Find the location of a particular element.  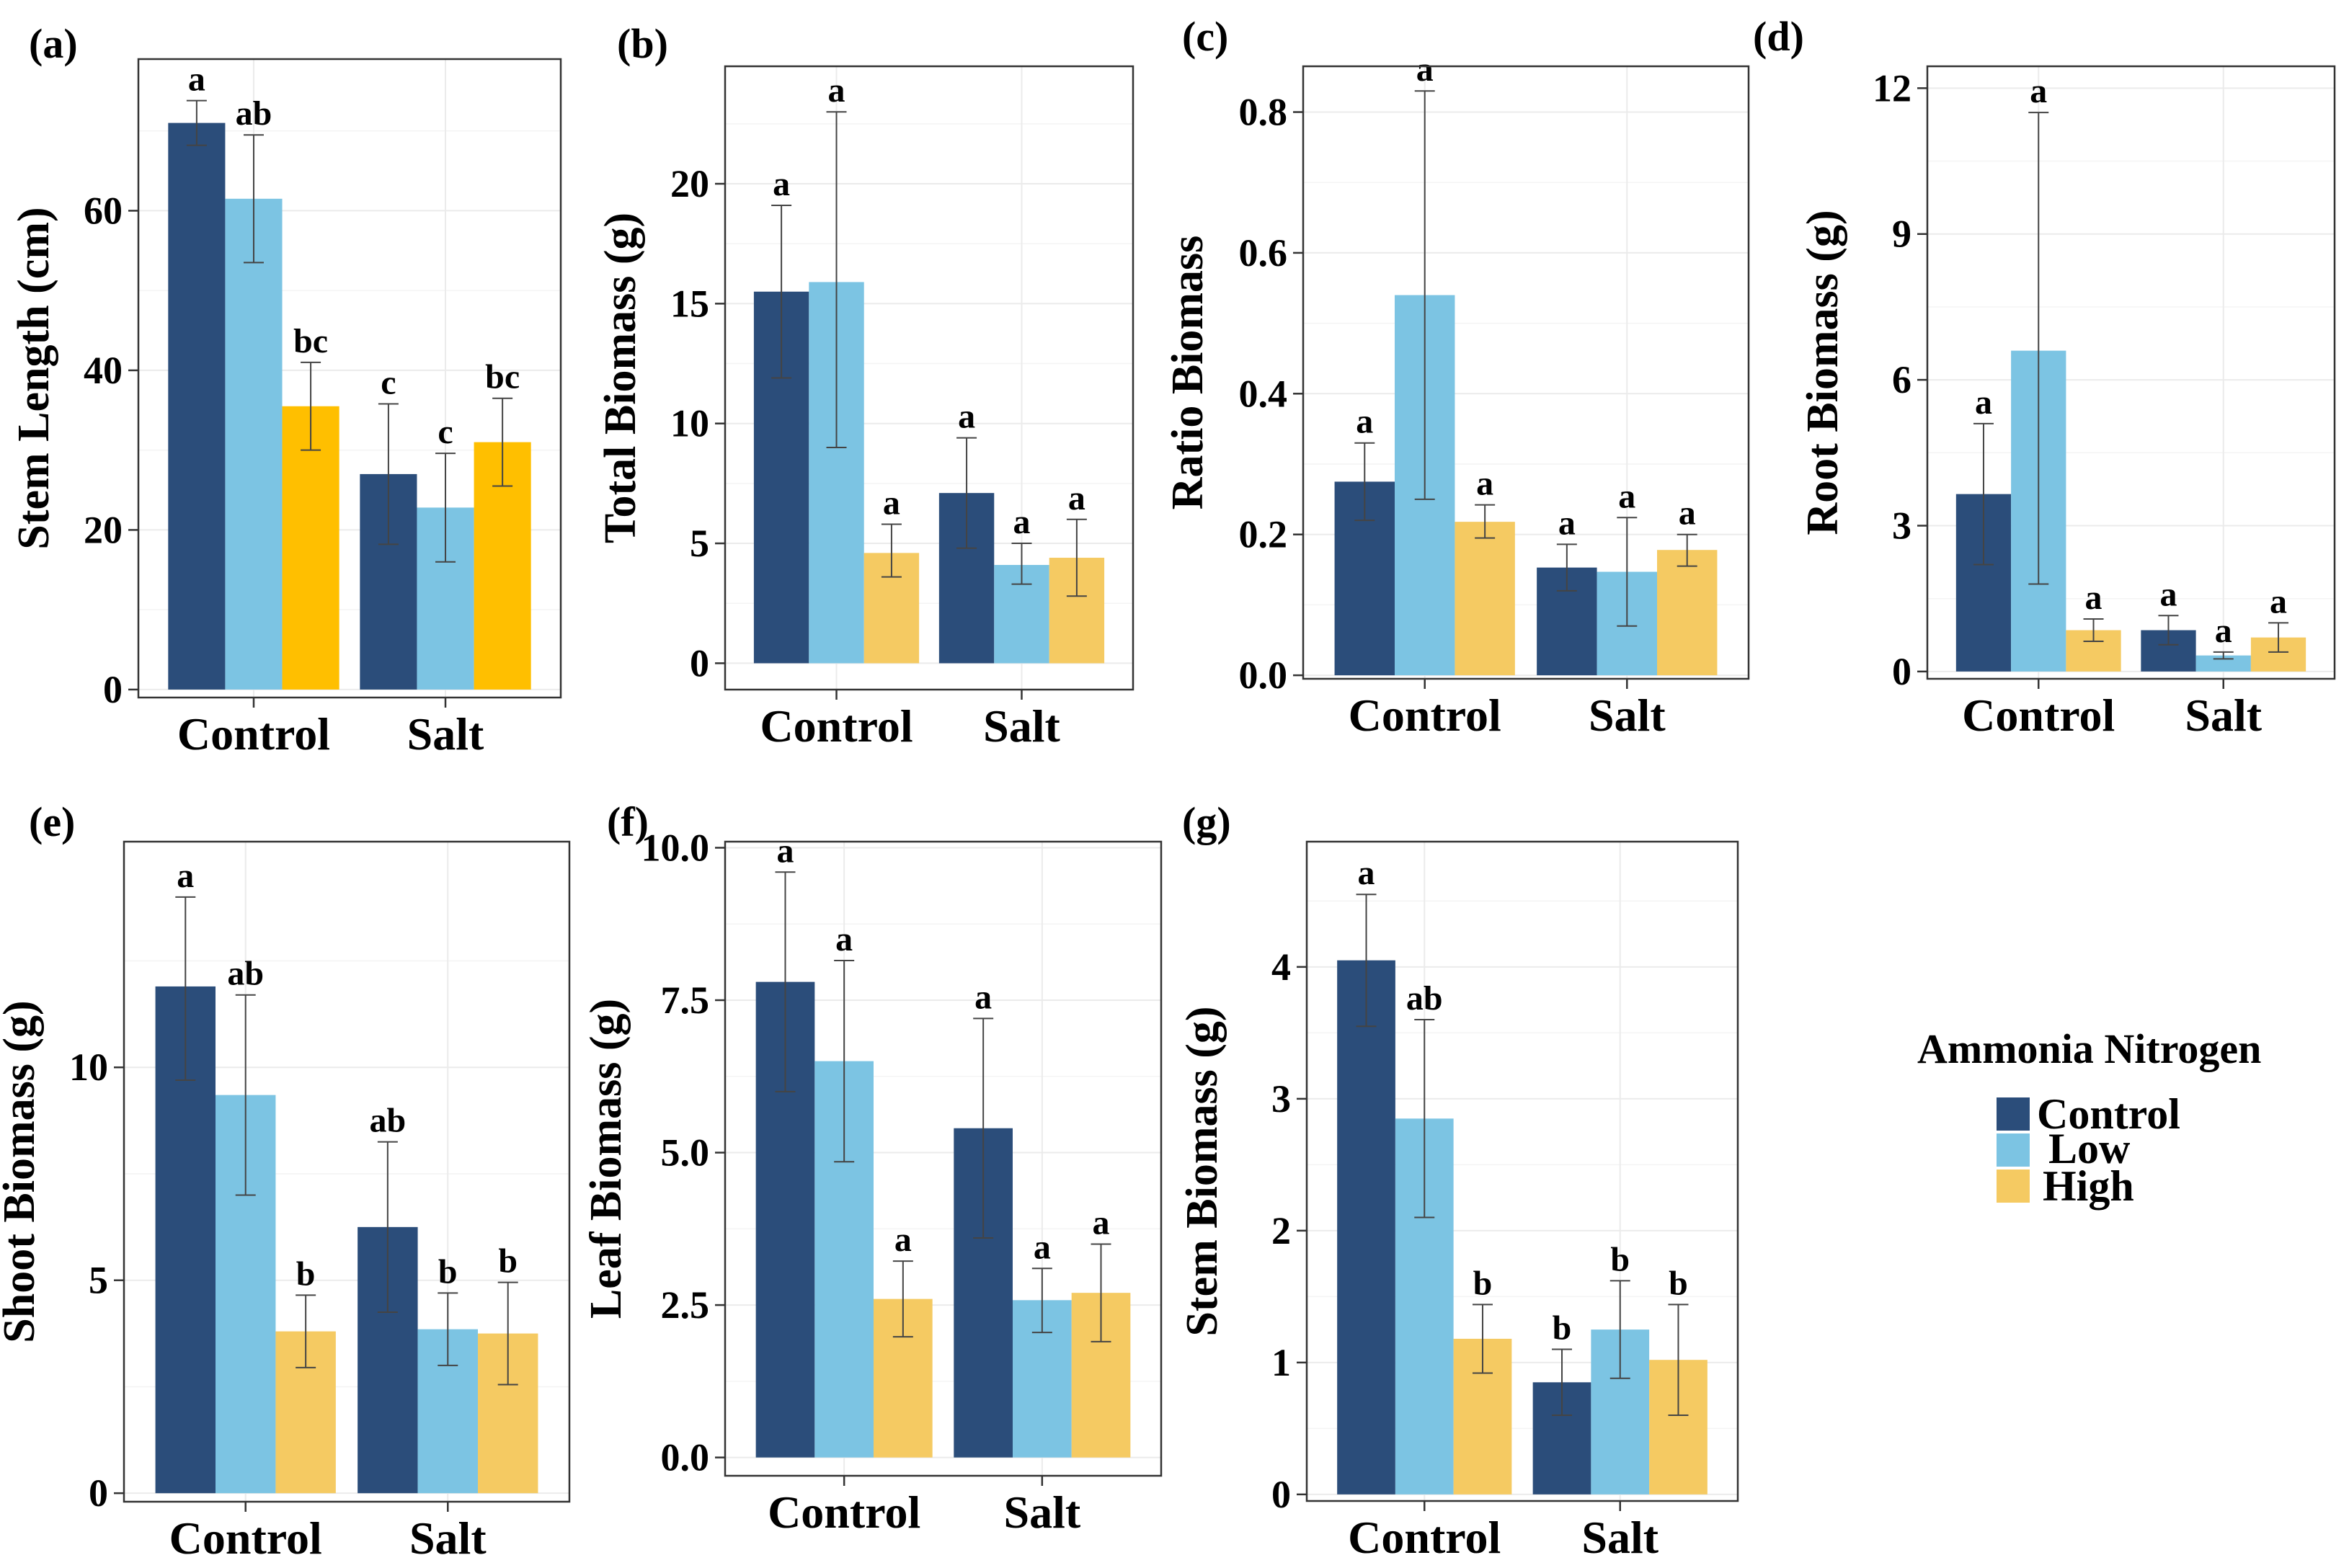

panel-label-e: (e) is located at coordinates (52, 821).